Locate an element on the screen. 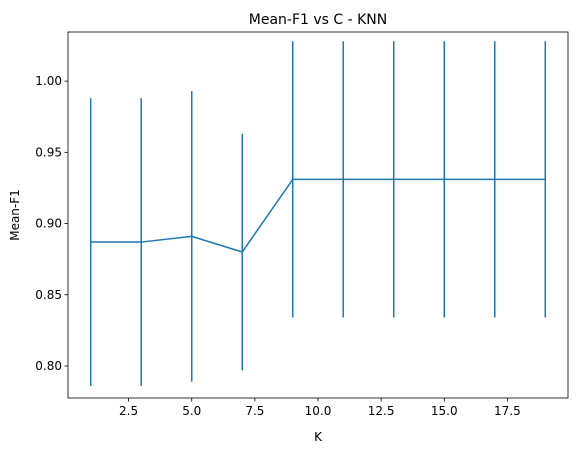  y-tick-label: 0.90 is located at coordinates (48, 224).